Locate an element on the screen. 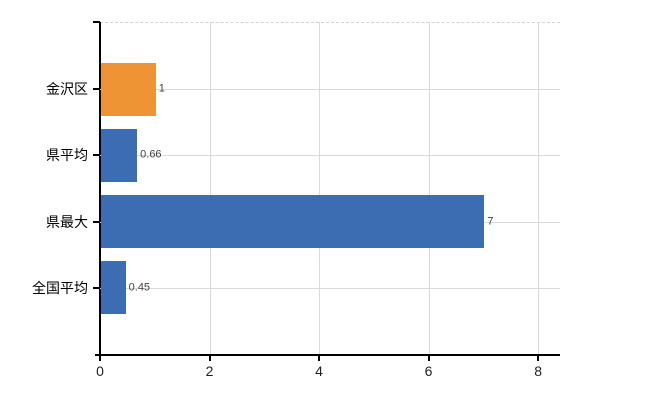 This screenshot has width=650, height=400. x-tick-label: 4 is located at coordinates (319, 371).